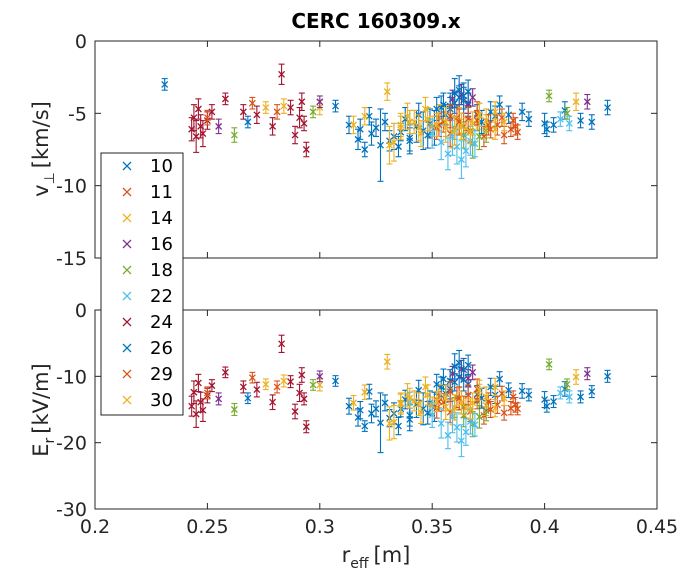  Describe the element at coordinates (161, 322) in the screenshot. I see `legend-label: 24` at that location.